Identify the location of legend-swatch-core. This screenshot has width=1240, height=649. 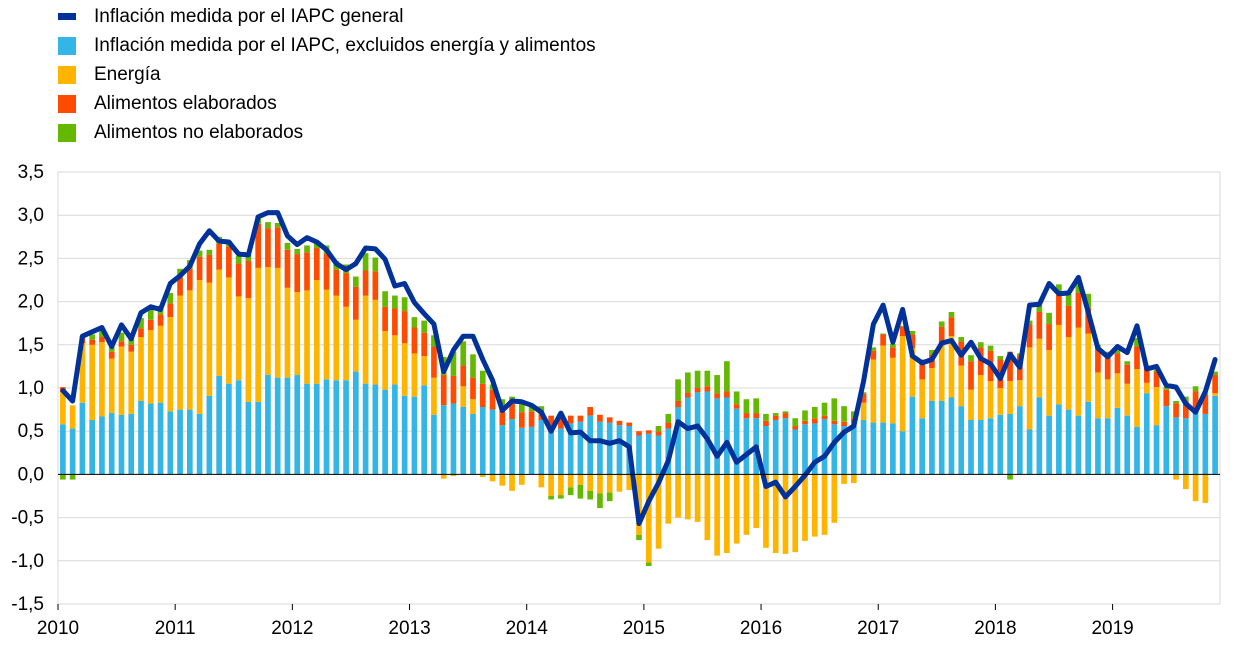
(67, 45).